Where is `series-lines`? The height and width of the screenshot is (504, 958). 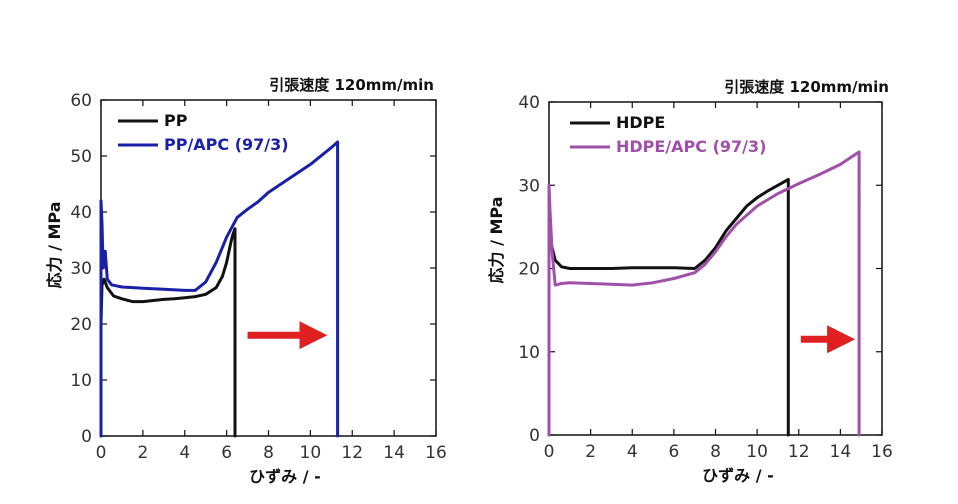
series-lines is located at coordinates (219, 289).